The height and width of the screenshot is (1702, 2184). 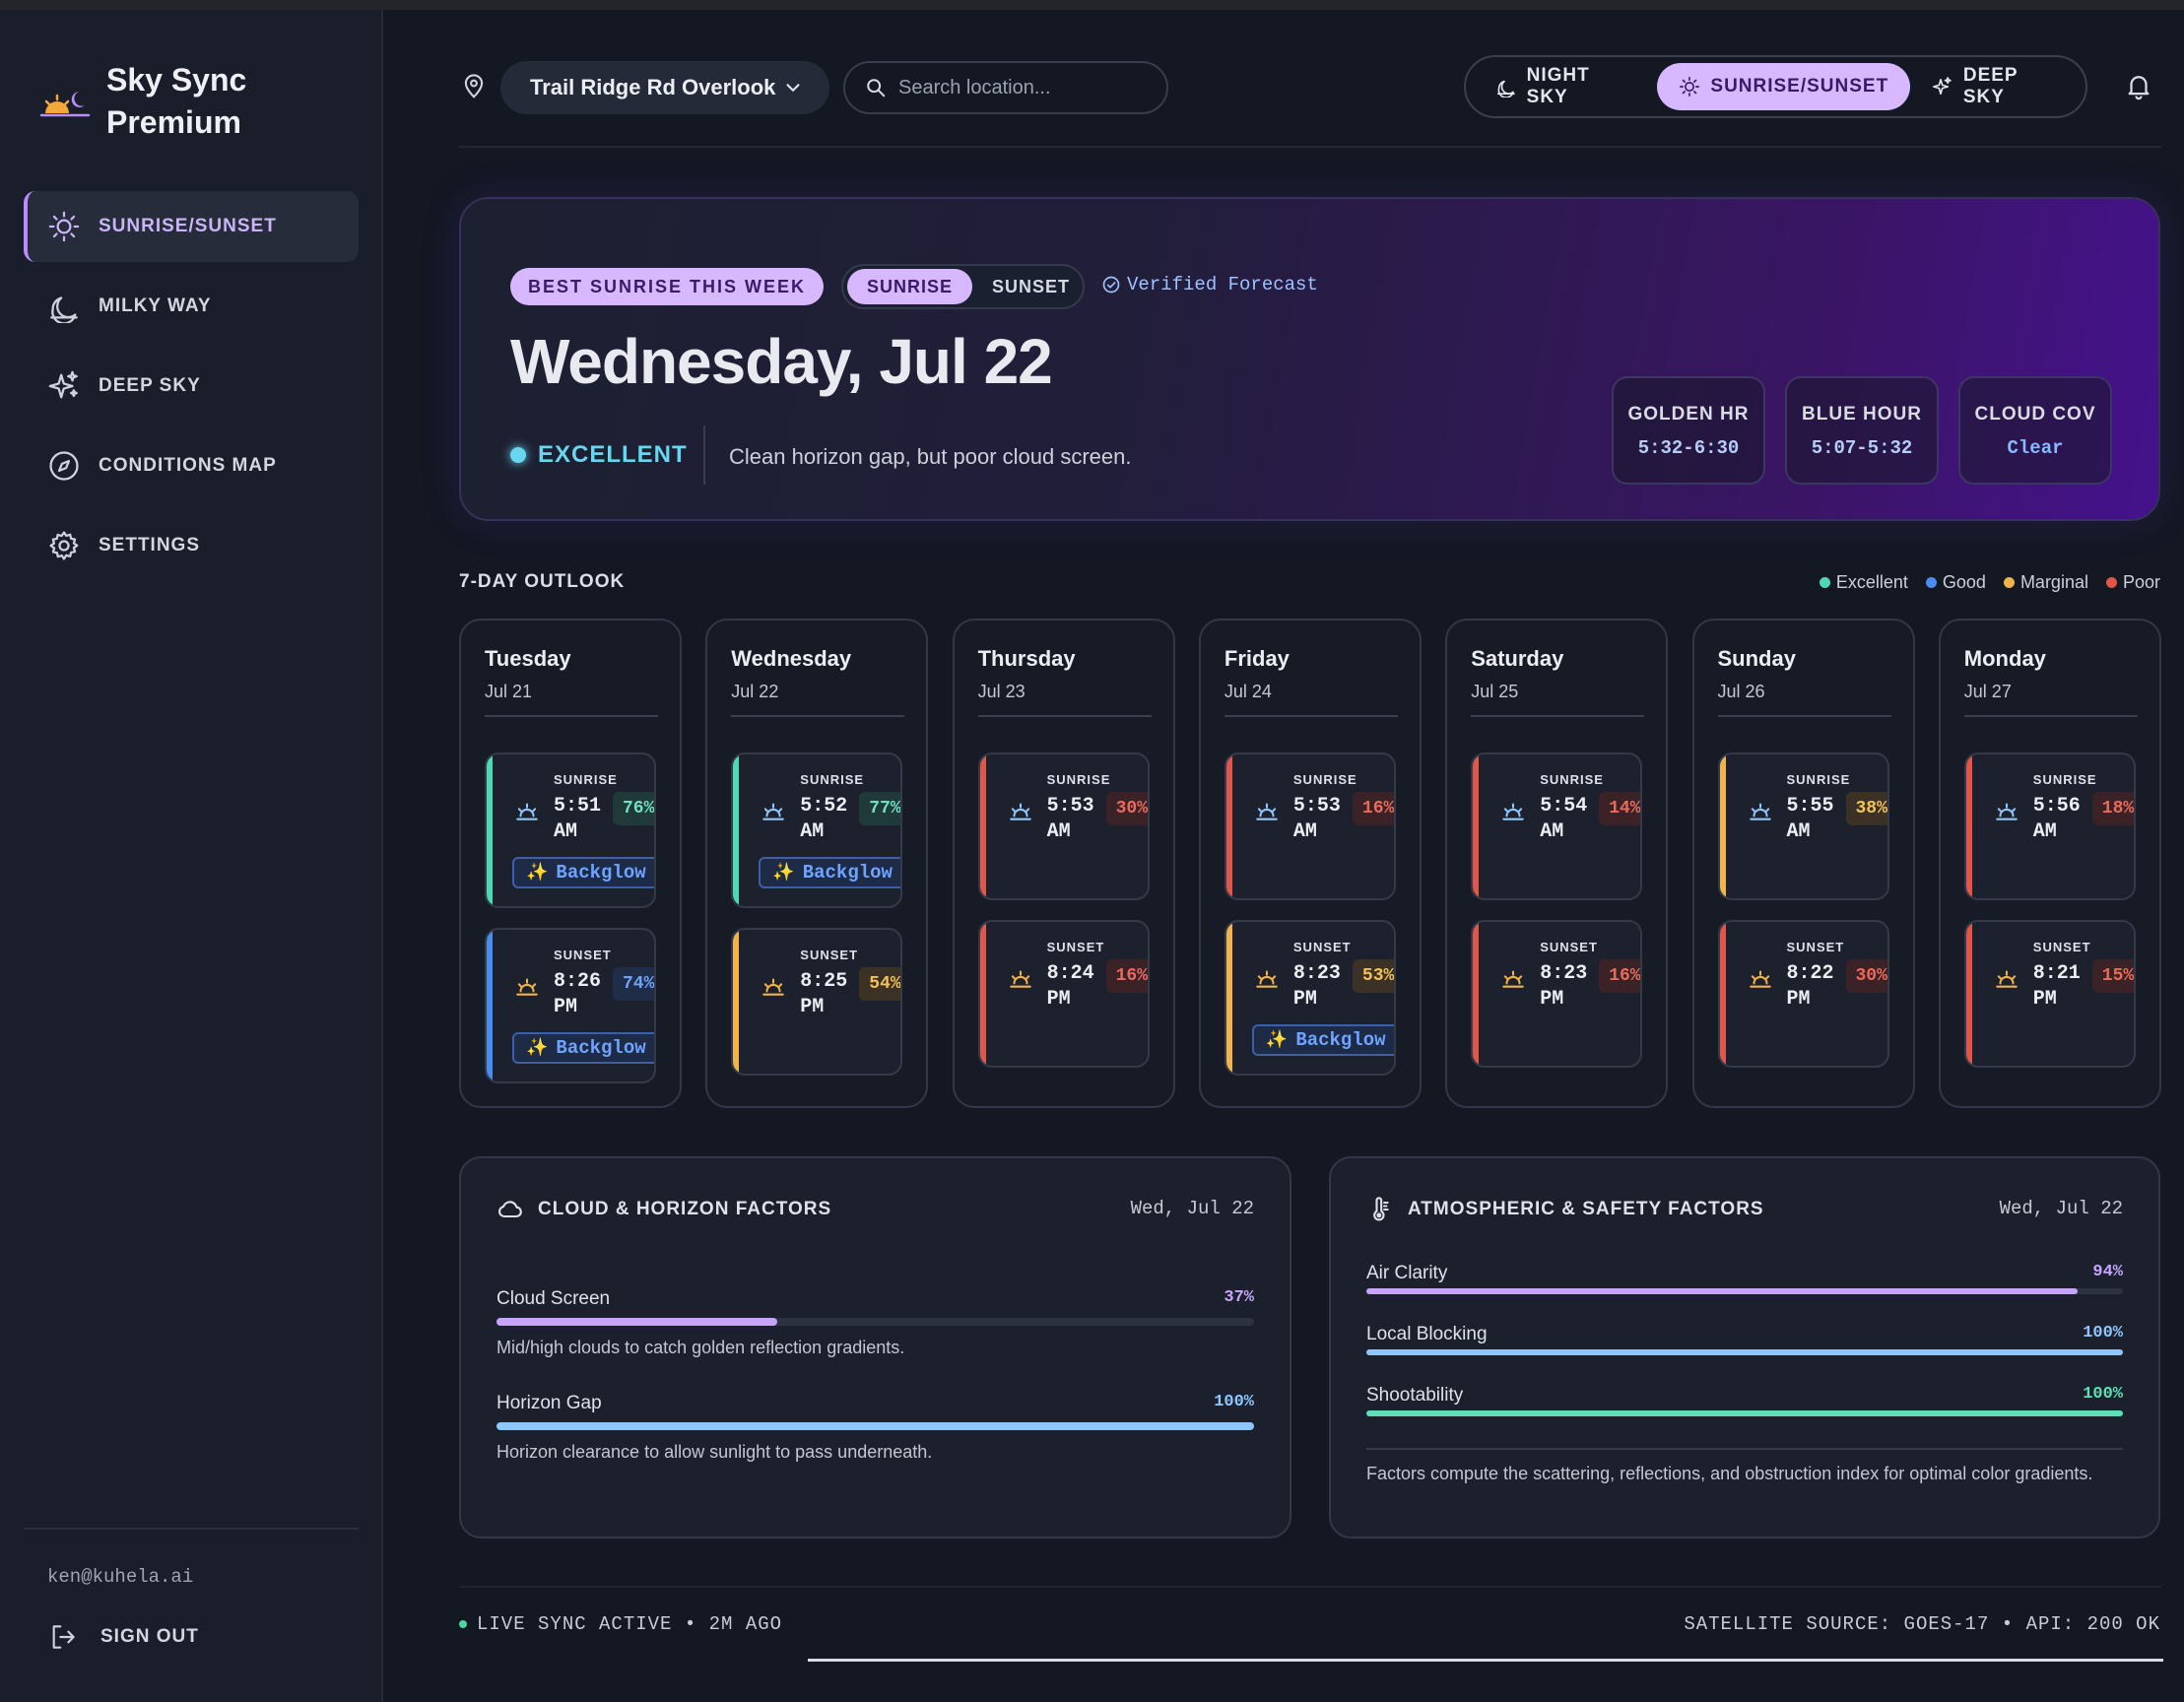 I want to click on sunrise-event-card: SUNRISE 5:51 AM 76% ✨ Backglow, so click(x=570, y=830).